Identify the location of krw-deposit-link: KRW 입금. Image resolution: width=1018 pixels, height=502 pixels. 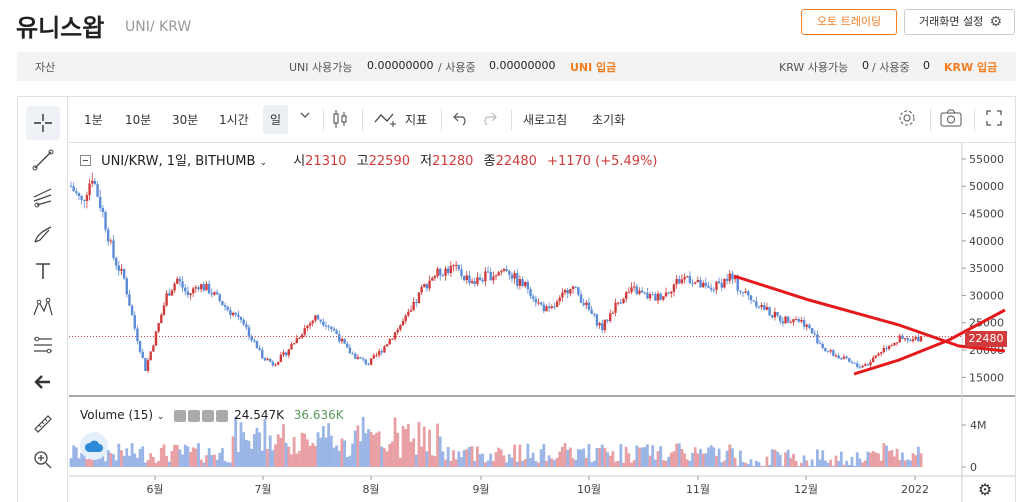
(971, 67).